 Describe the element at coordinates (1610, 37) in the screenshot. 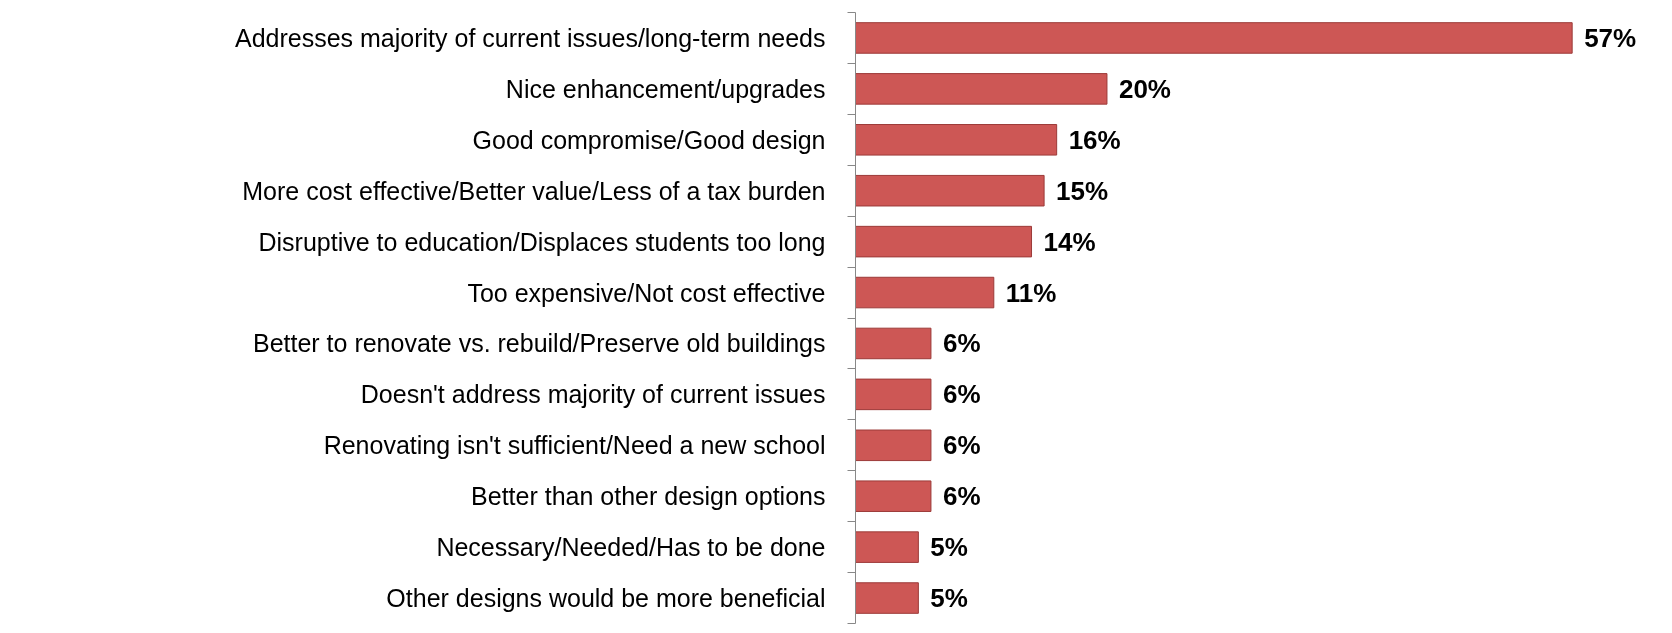

I see `data-label: 57%` at that location.